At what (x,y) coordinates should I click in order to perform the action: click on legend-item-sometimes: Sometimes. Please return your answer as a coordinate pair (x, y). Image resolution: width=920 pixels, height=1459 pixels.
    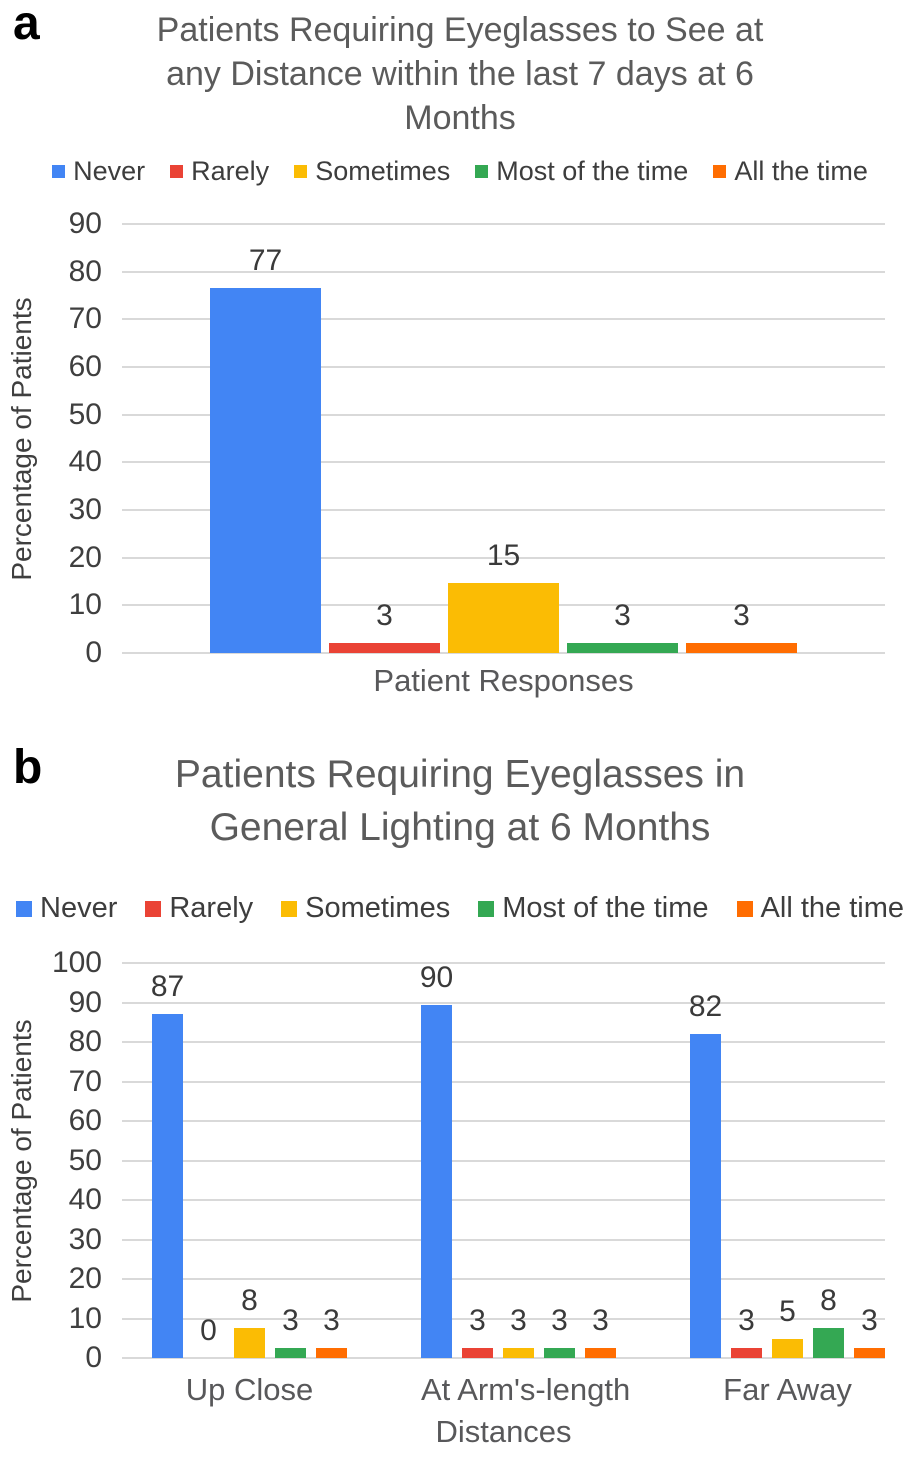
    Looking at the image, I should click on (365, 908).